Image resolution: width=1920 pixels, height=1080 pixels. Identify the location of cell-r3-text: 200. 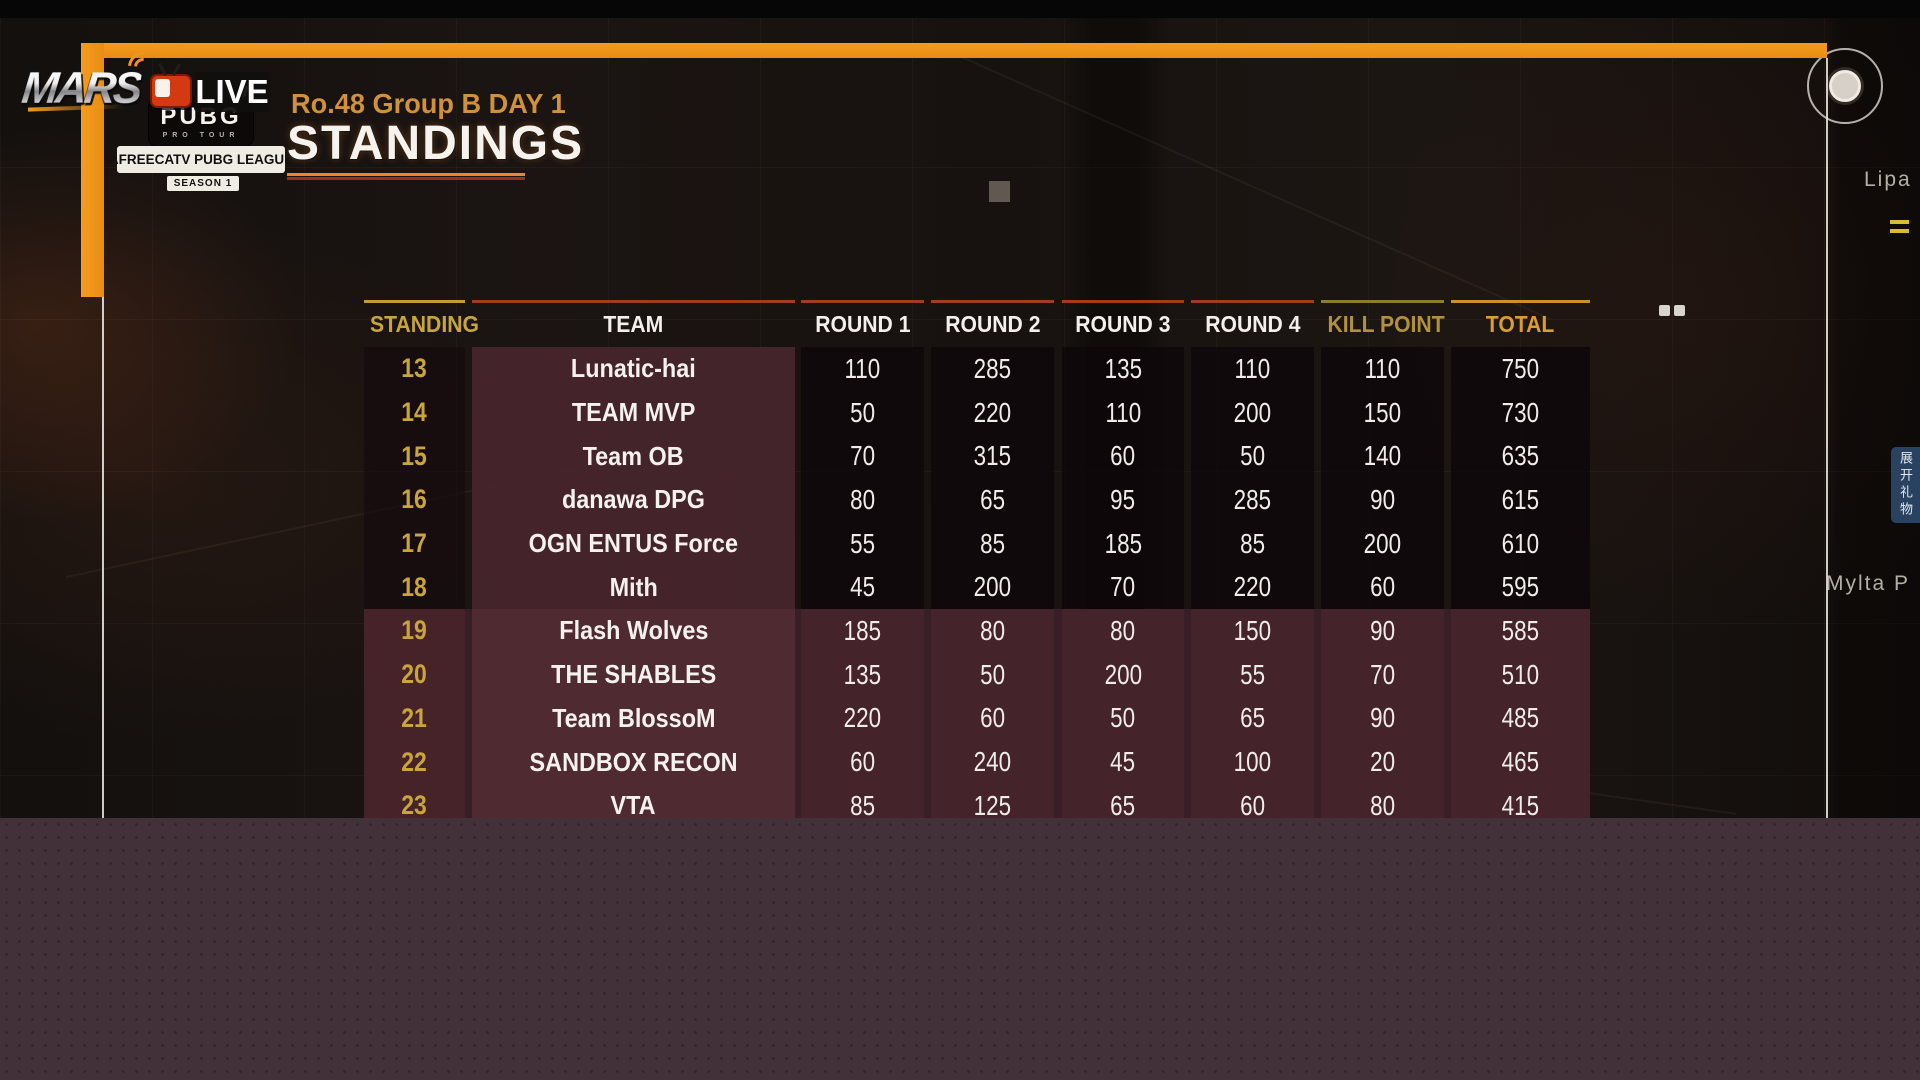
(1123, 674).